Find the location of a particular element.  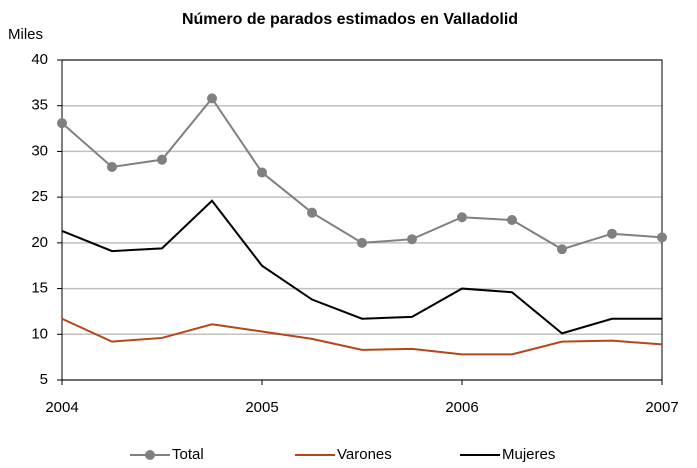

y-tick-label: 30 is located at coordinates (39, 150).